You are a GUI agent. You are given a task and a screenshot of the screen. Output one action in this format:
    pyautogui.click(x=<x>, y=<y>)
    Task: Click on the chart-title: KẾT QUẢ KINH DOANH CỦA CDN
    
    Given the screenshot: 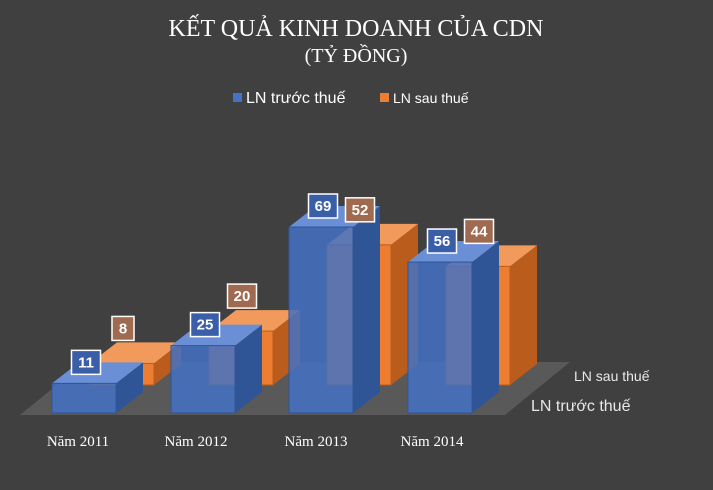 What is the action you would take?
    pyautogui.click(x=356, y=28)
    